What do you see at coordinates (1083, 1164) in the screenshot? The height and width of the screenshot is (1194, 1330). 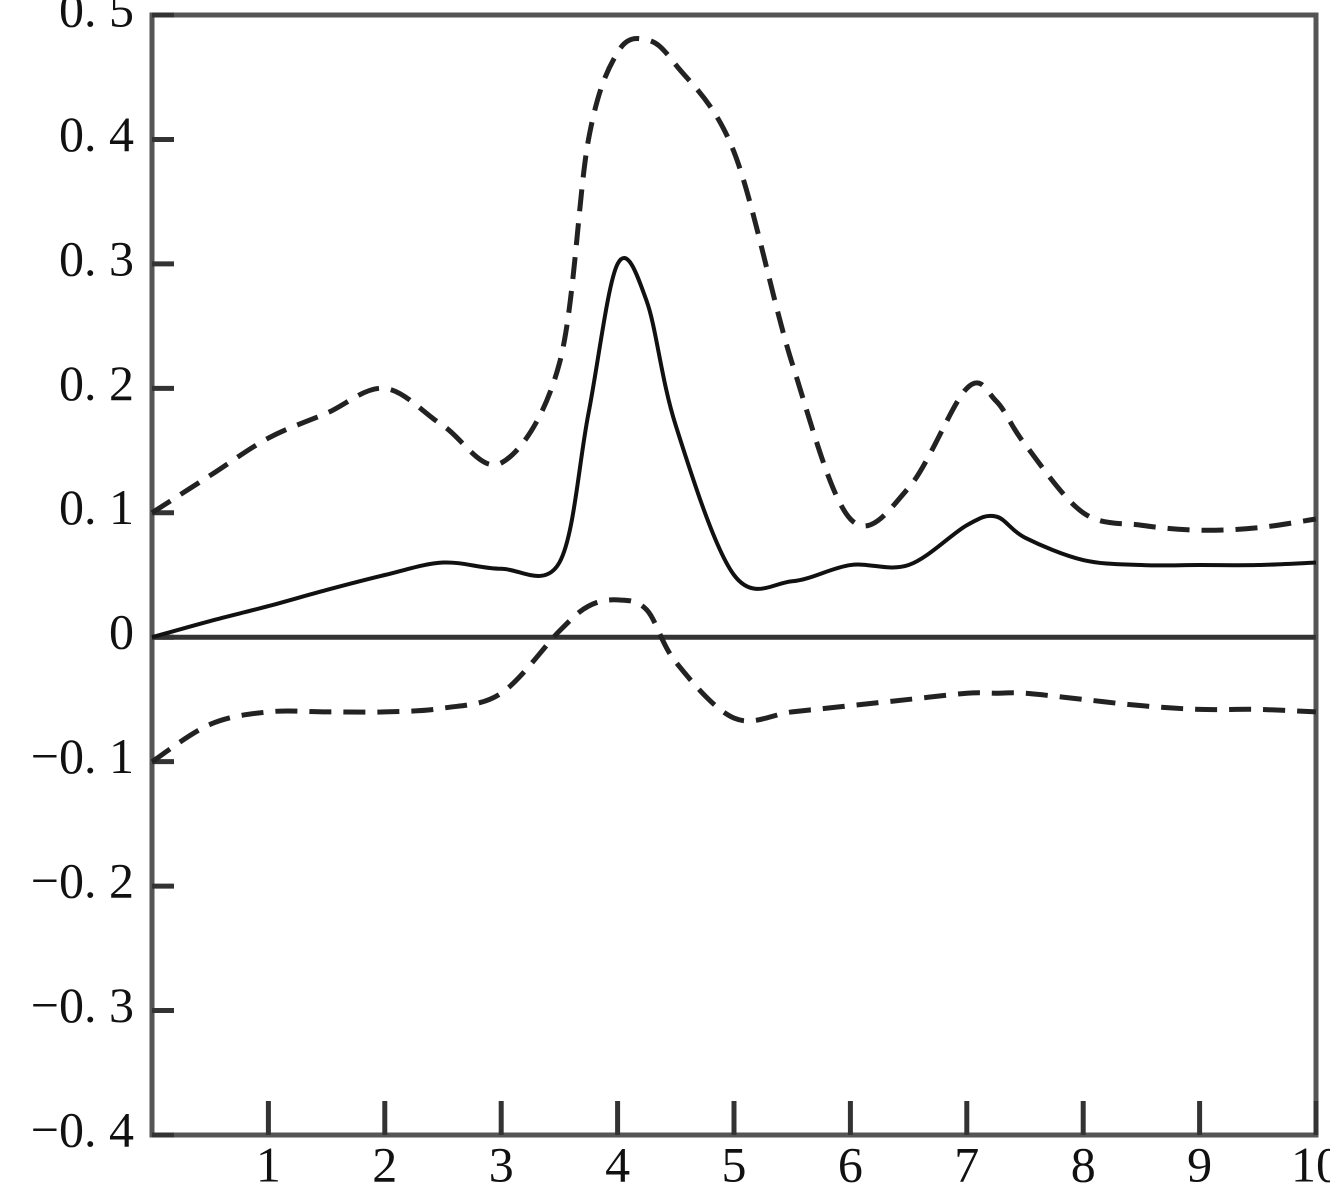 I see `x-tick-label: 8` at bounding box center [1083, 1164].